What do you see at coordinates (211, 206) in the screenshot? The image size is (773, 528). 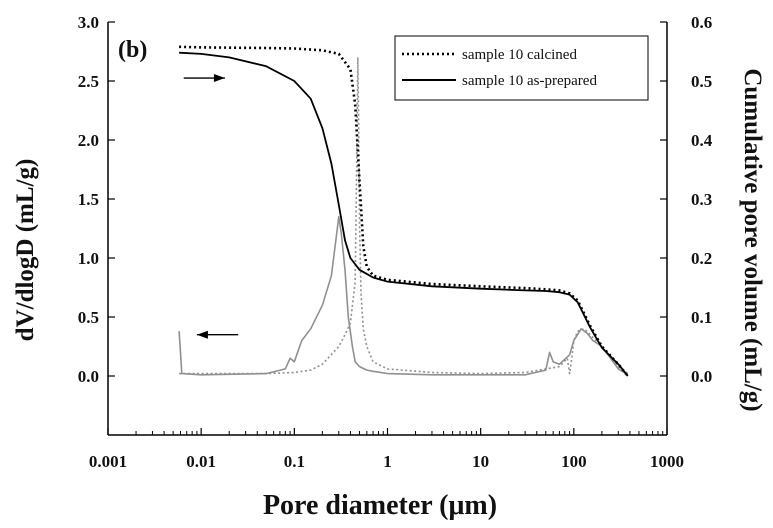 I see `direction-arrows` at bounding box center [211, 206].